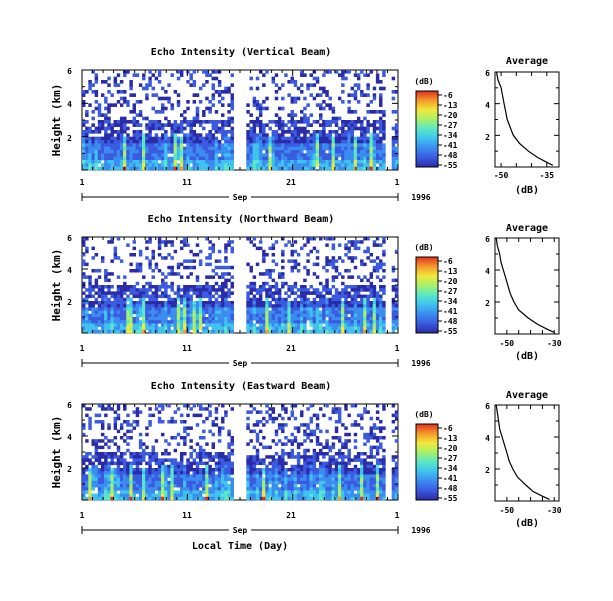 Image resolution: width=613 pixels, height=601 pixels. I want to click on colorbar-tick-label: -20, so click(450, 115).